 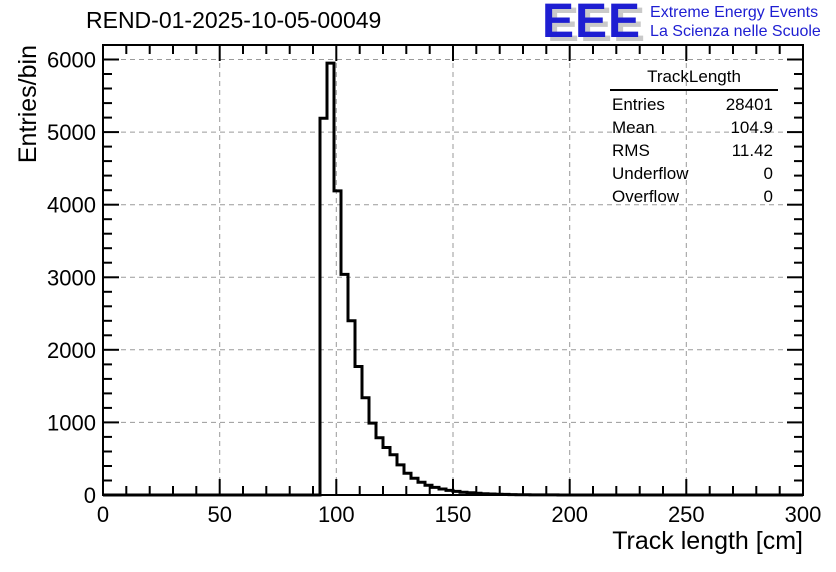 What do you see at coordinates (633, 127) in the screenshot?
I see `stats-row-label: Mean` at bounding box center [633, 127].